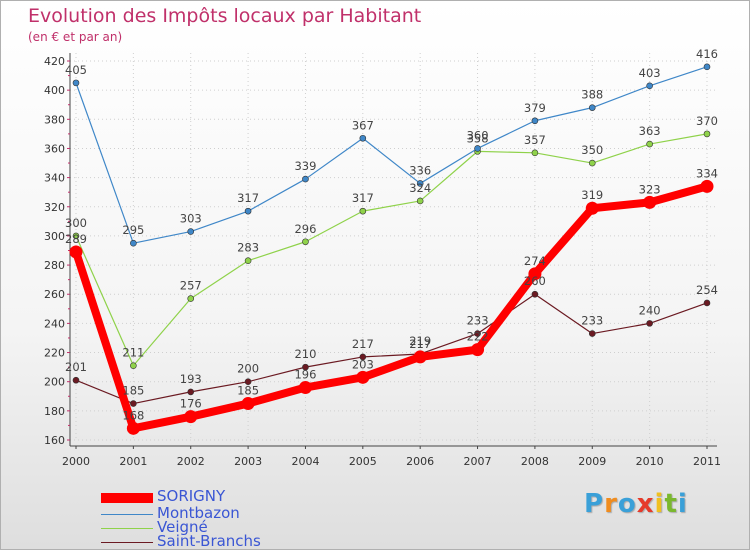 The image size is (750, 551). What do you see at coordinates (645, 504) in the screenshot?
I see `logo-letter: x` at bounding box center [645, 504].